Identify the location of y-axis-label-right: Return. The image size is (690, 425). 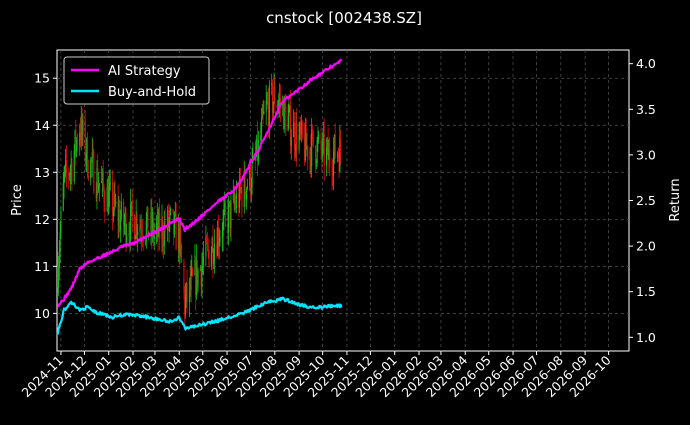
(675, 199).